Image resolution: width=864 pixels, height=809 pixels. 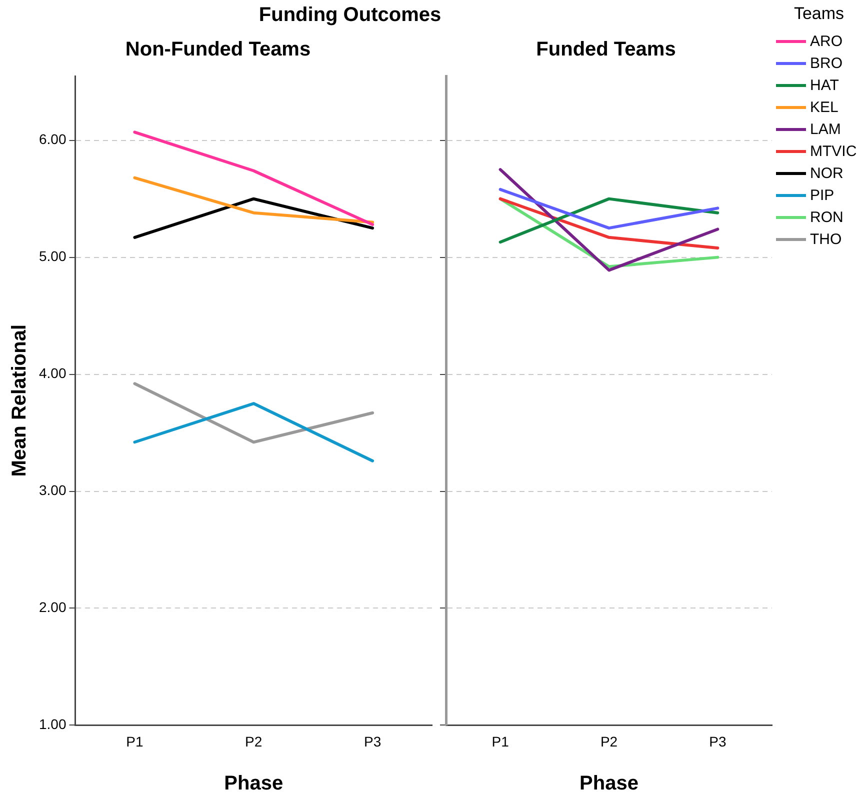 What do you see at coordinates (52, 607) in the screenshot?
I see `y-tick-label: 2.00` at bounding box center [52, 607].